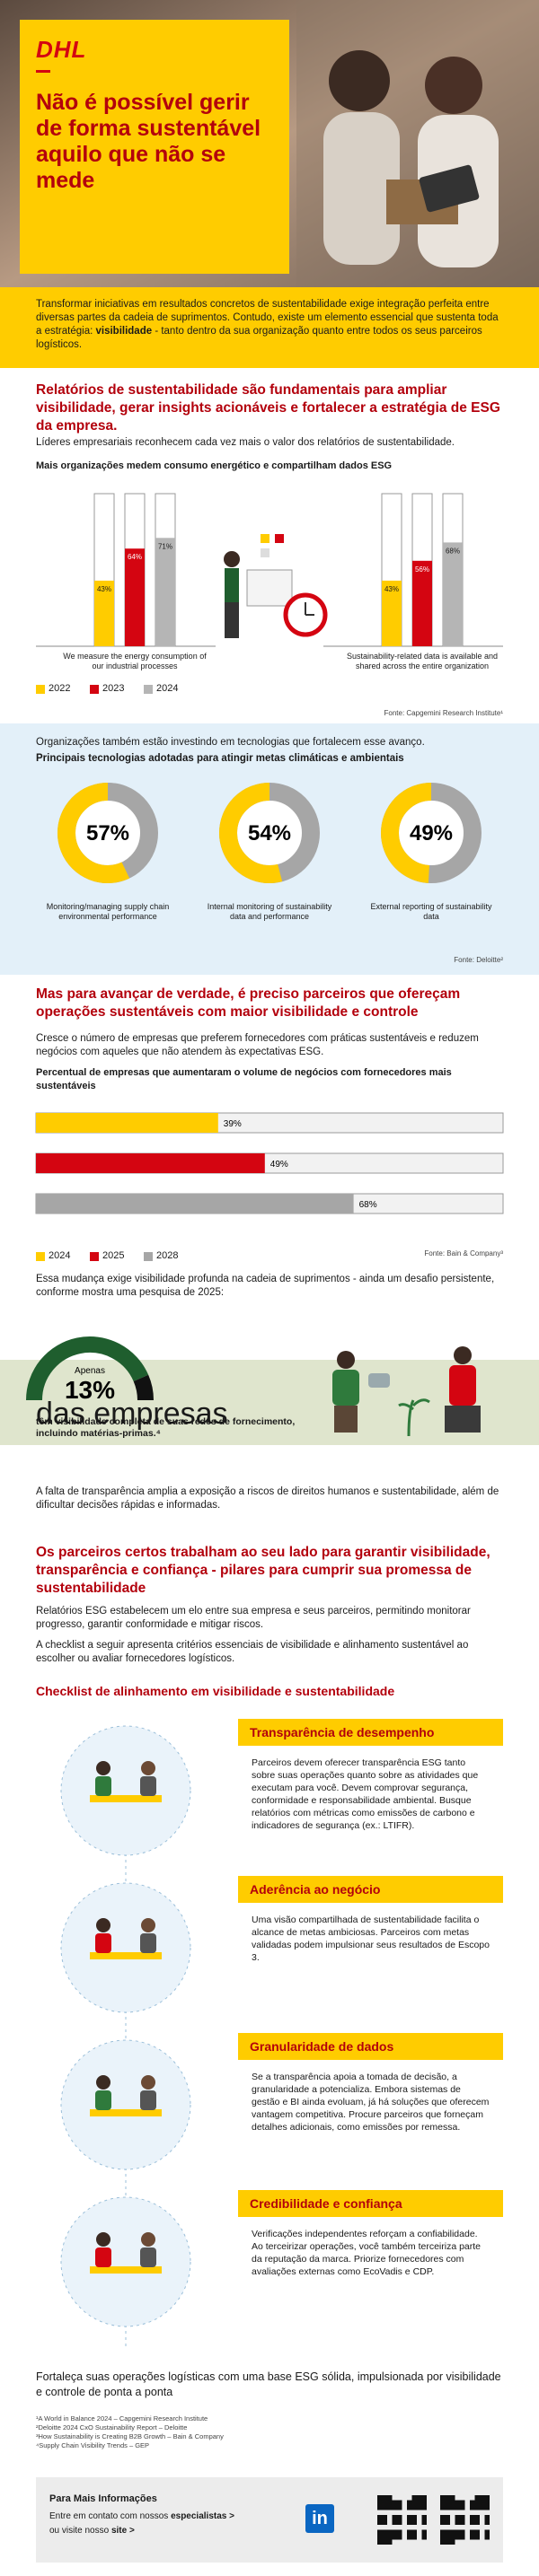  Describe the element at coordinates (433, 2520) in the screenshot. I see `qr-codes` at that location.